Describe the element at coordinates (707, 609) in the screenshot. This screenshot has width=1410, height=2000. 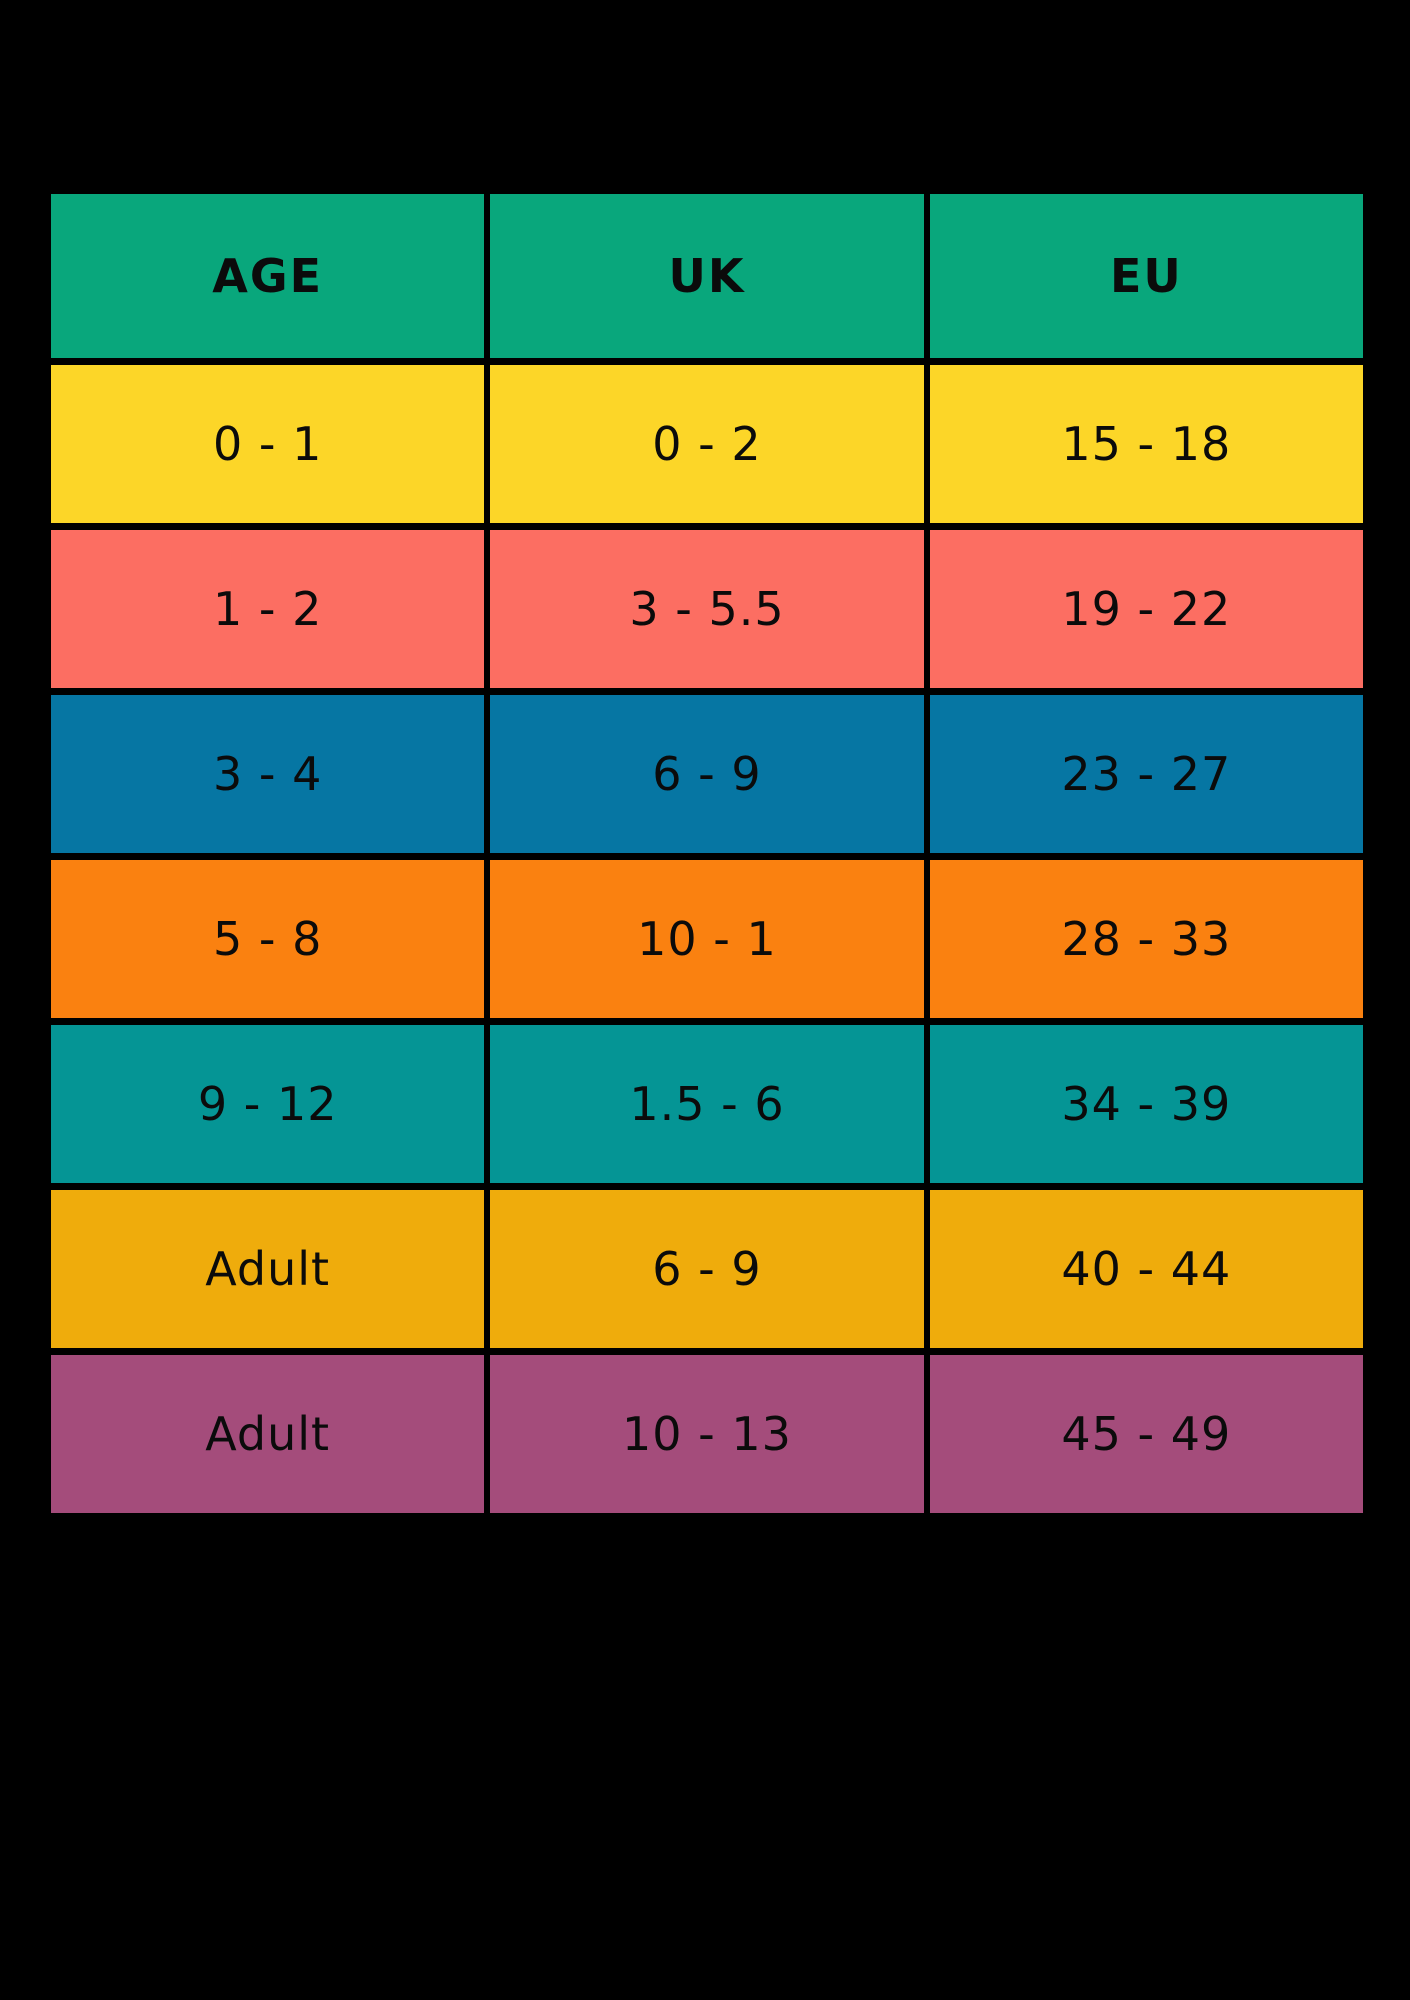
I see `cell-uk: 3 - 5.5` at that location.